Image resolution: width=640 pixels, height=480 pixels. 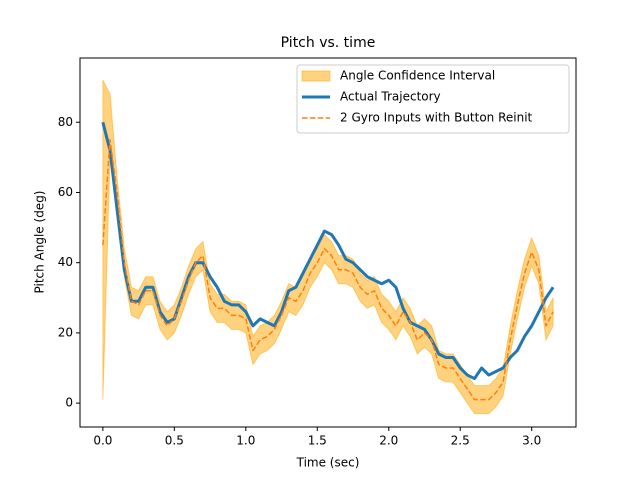 I want to click on x-tick-label: 1.5, so click(x=317, y=441).